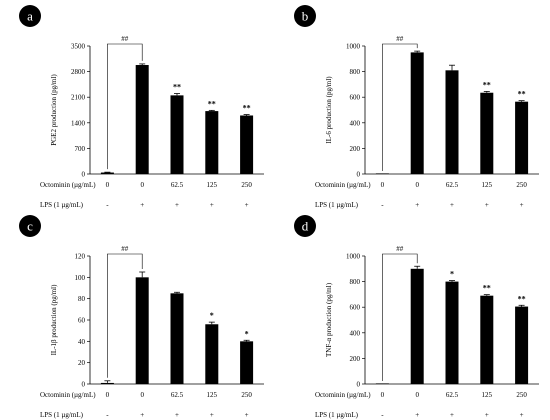 This screenshot has width=550, height=420. What do you see at coordinates (78, 123) in the screenshot?
I see `y-tick-label: 1400` at bounding box center [78, 123].